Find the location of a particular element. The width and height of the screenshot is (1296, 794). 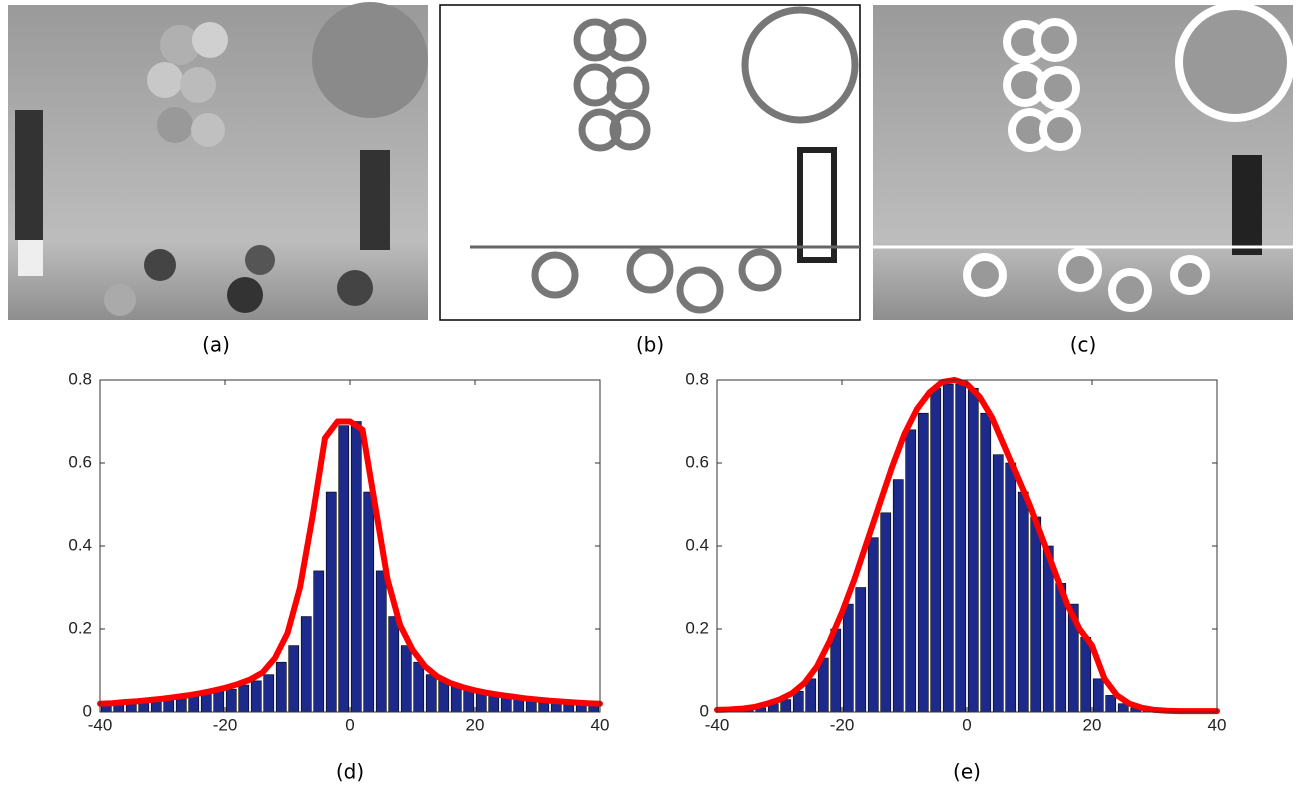

caption: (e) is located at coordinates (967, 772).